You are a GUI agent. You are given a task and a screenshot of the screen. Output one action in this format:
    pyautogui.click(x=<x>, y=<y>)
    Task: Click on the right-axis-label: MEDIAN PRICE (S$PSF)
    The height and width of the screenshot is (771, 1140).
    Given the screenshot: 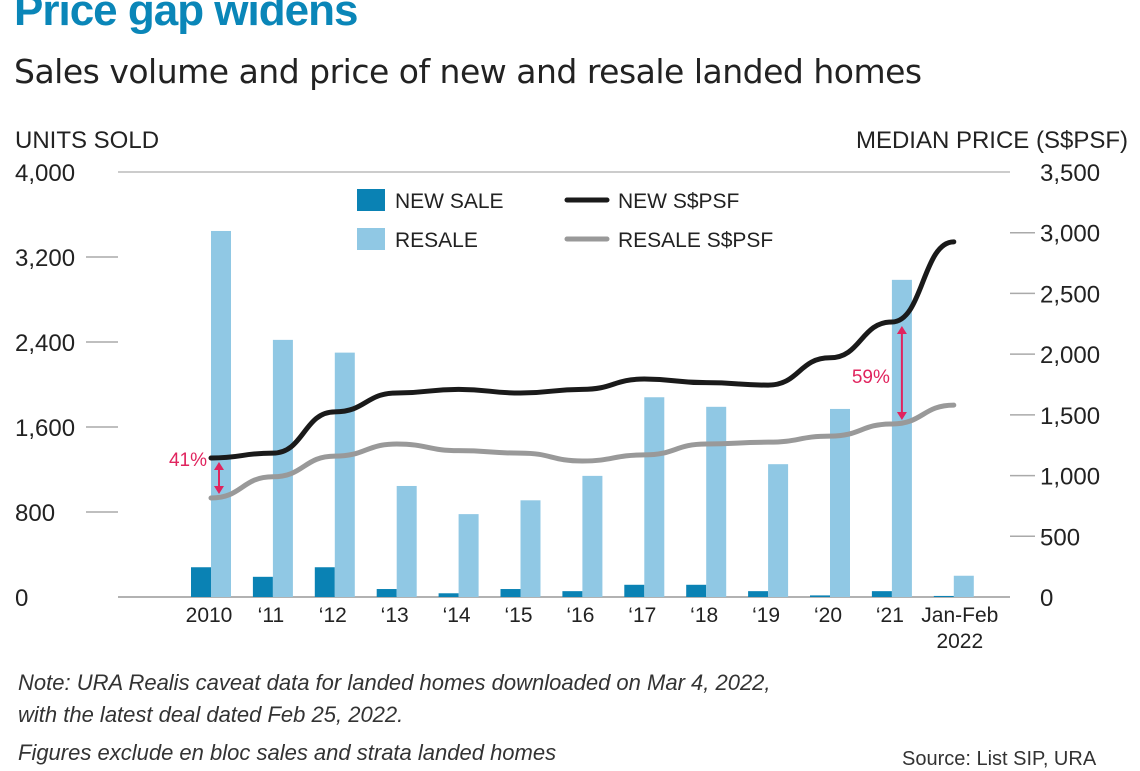 What is the action you would take?
    pyautogui.click(x=992, y=140)
    